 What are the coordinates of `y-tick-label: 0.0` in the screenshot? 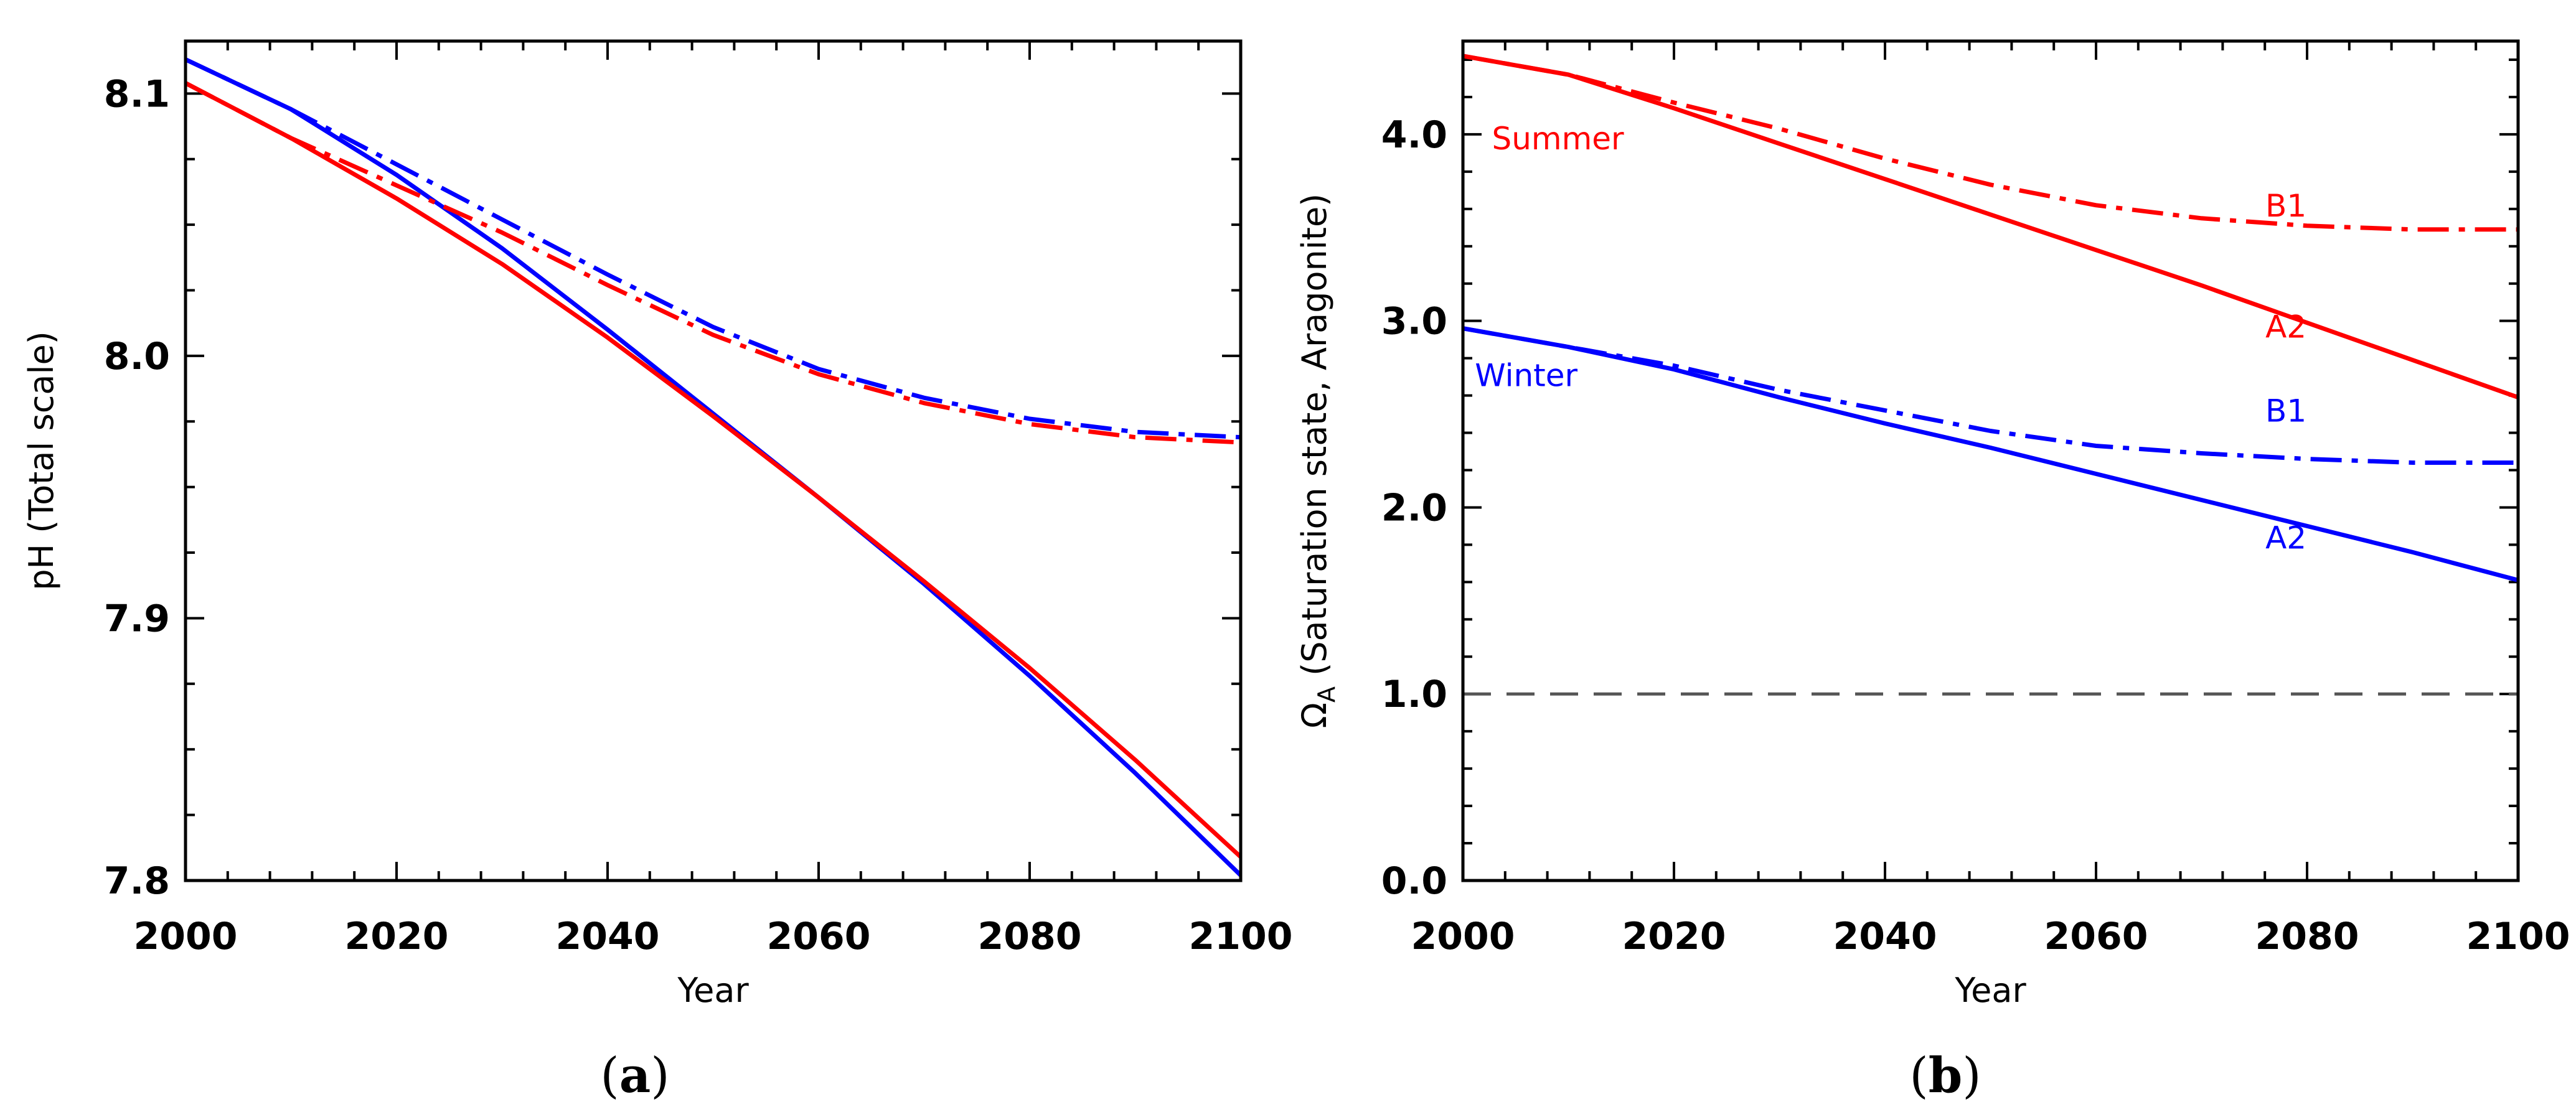 It's located at (1414, 881).